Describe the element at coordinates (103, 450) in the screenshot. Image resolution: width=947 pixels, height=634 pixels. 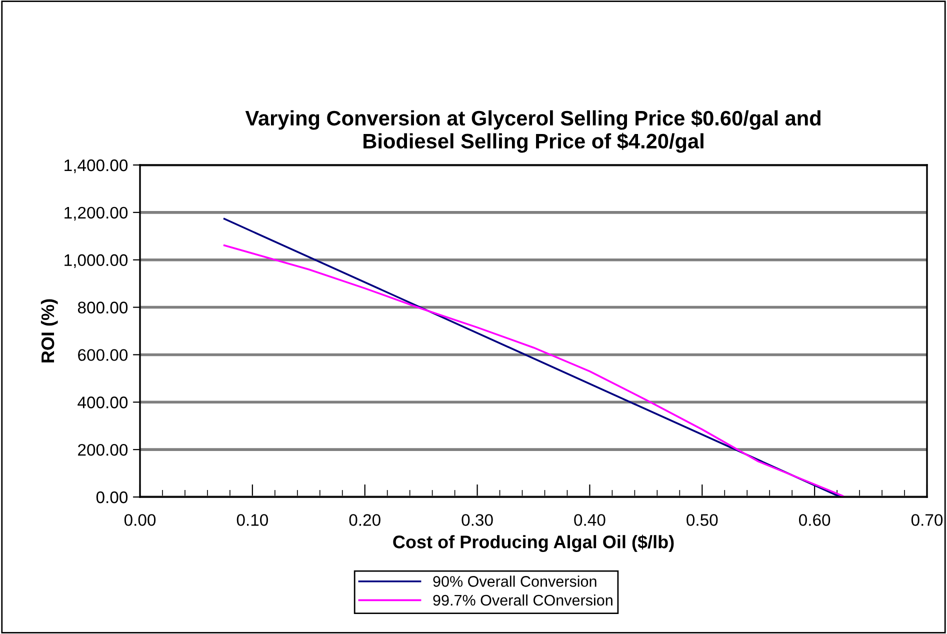
I see `y-tick-label: 200.00` at that location.